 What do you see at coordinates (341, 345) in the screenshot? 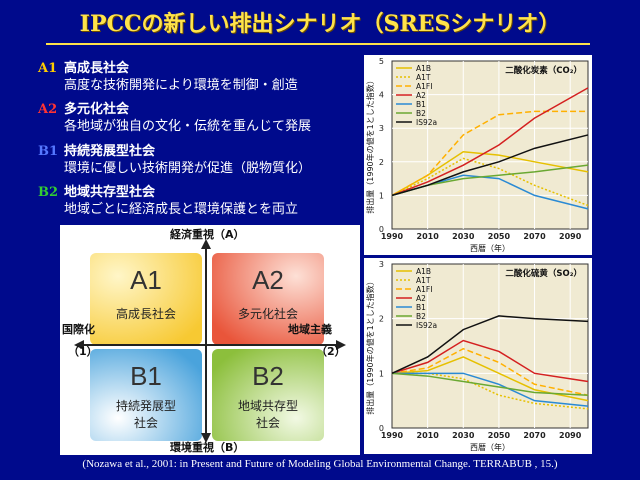
I see `arrow-right-icon` at bounding box center [341, 345].